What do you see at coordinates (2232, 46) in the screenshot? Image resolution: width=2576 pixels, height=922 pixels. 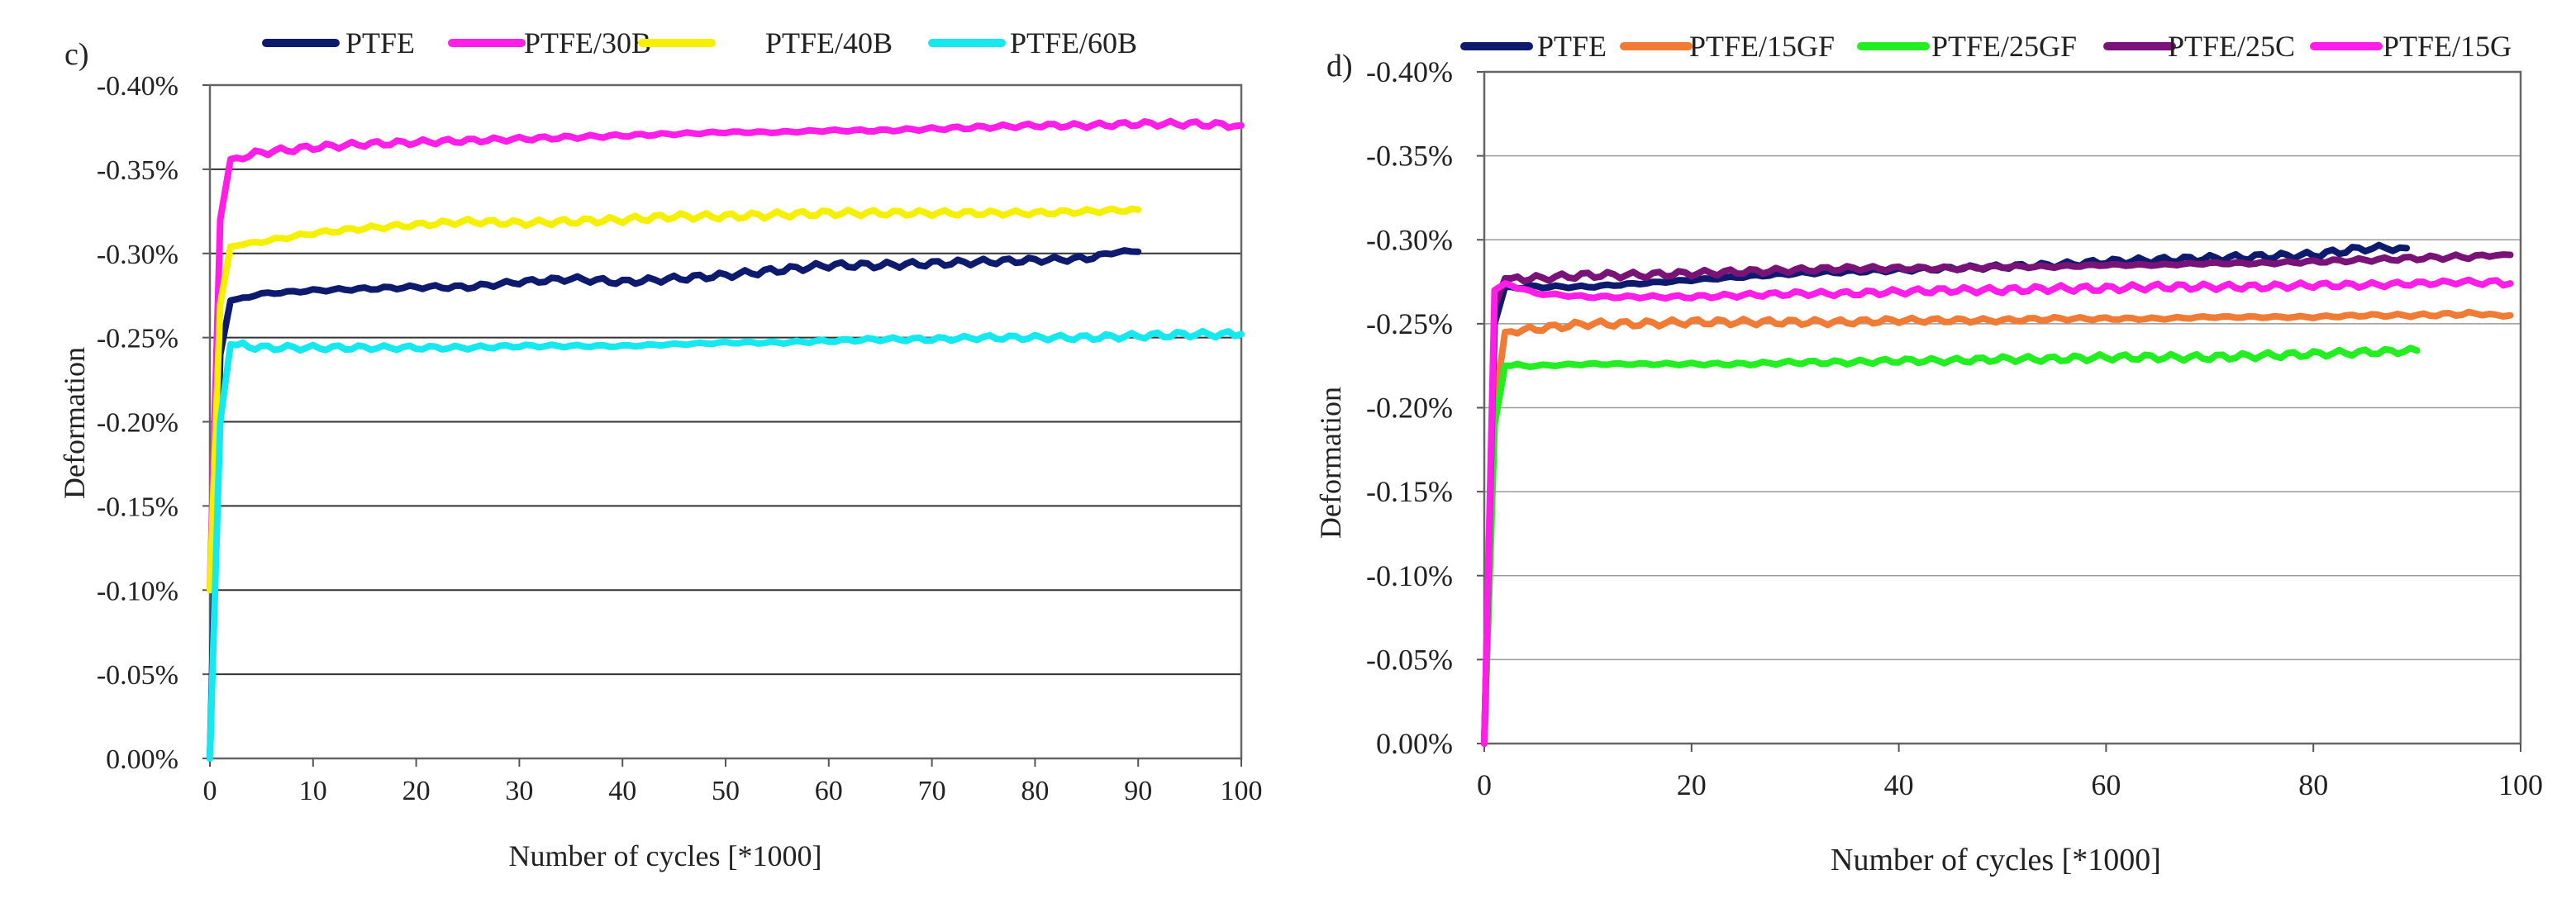 I see `legend-label: PTFE/25C` at bounding box center [2232, 46].